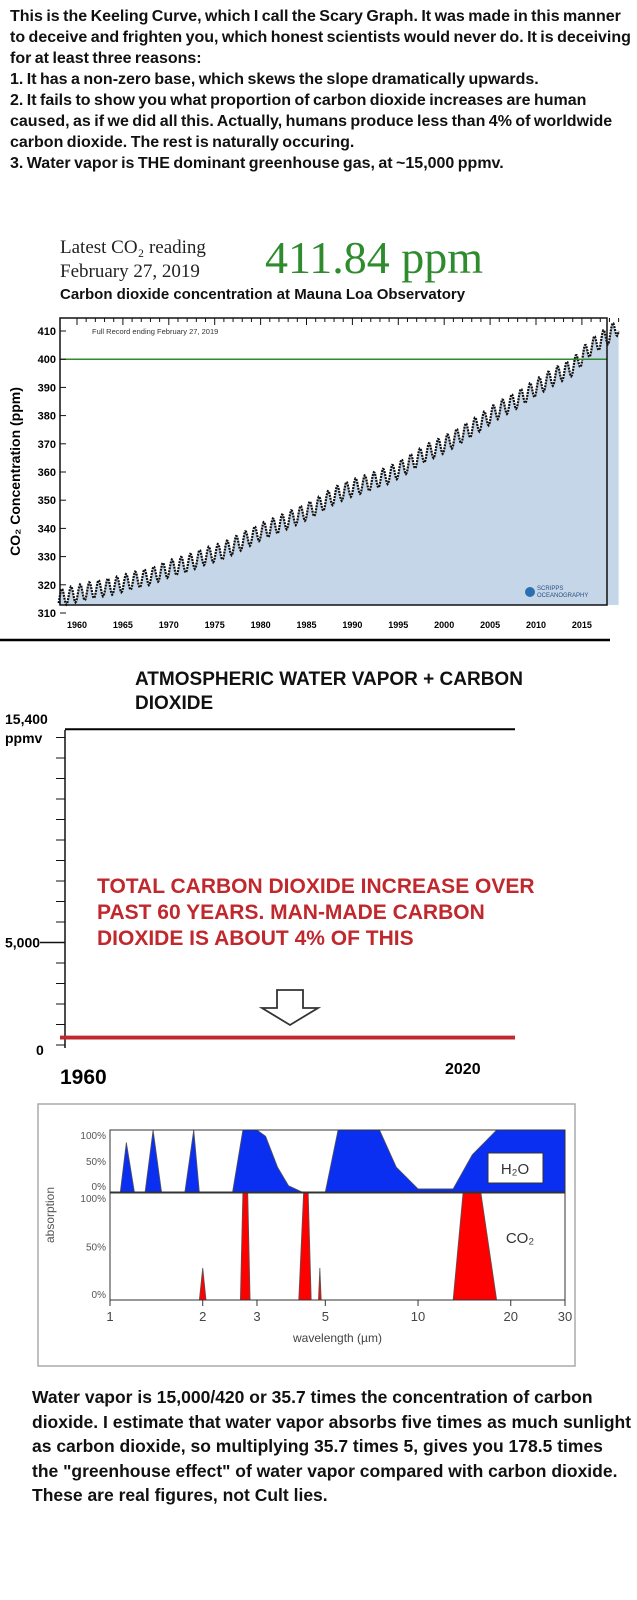  I want to click on latest-label: Latest CO₂ reading, so click(133, 247).